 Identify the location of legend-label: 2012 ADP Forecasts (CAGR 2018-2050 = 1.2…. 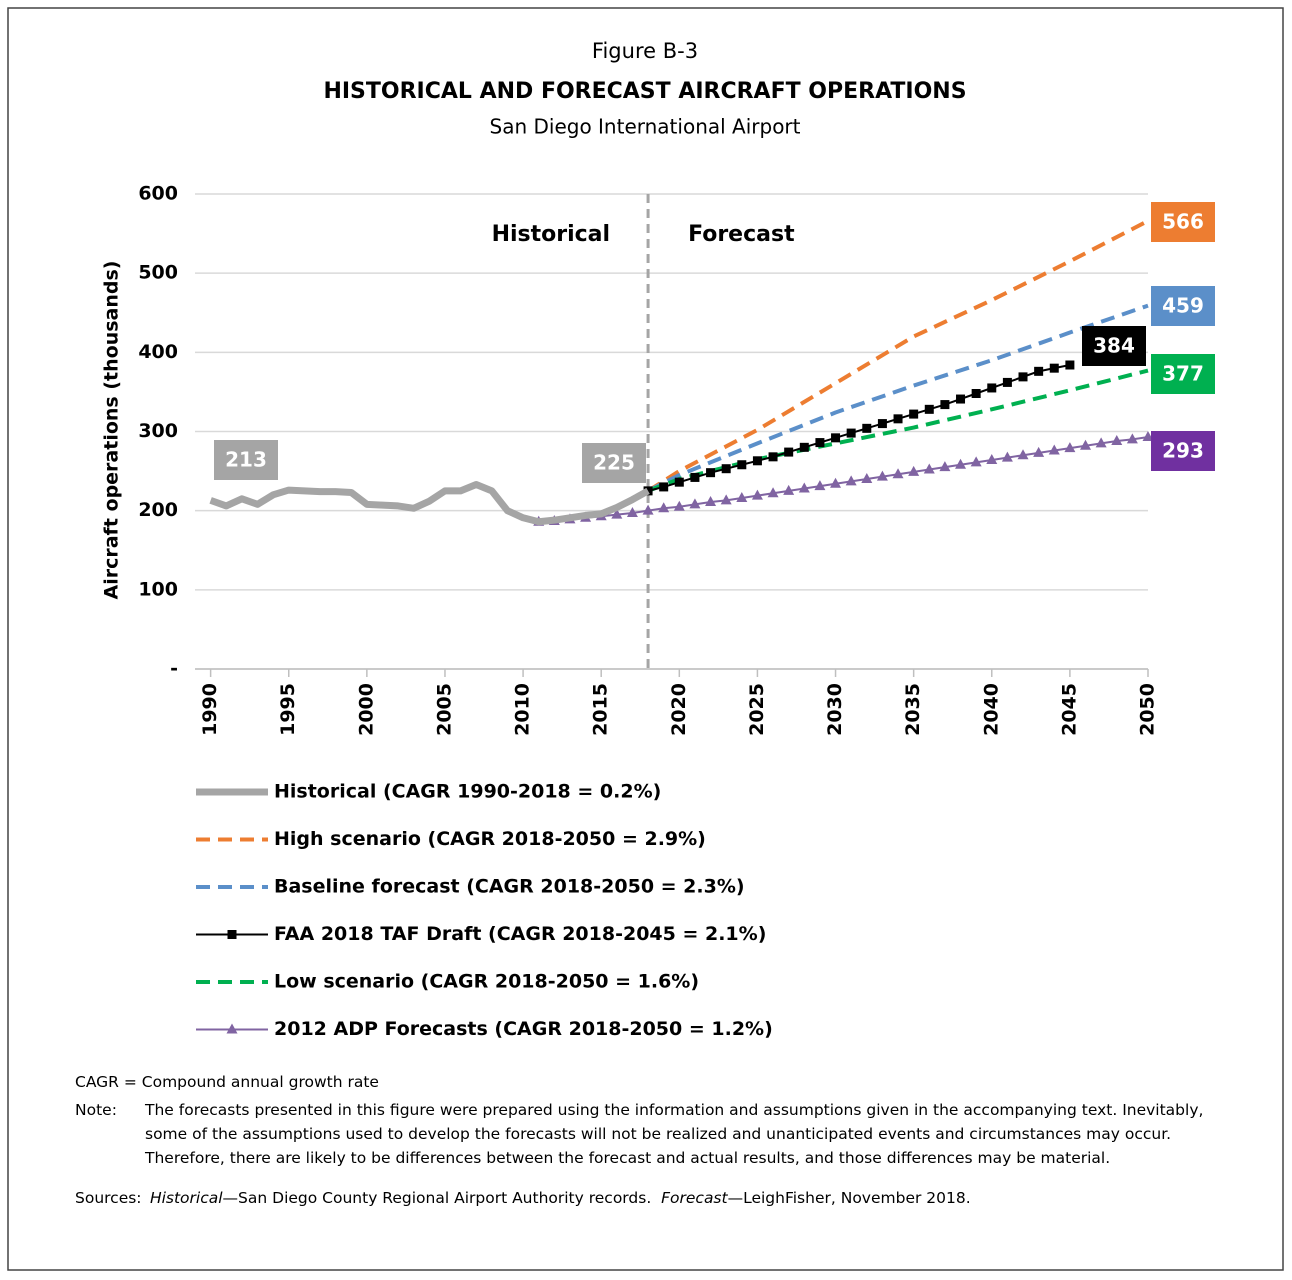
(523, 1029).